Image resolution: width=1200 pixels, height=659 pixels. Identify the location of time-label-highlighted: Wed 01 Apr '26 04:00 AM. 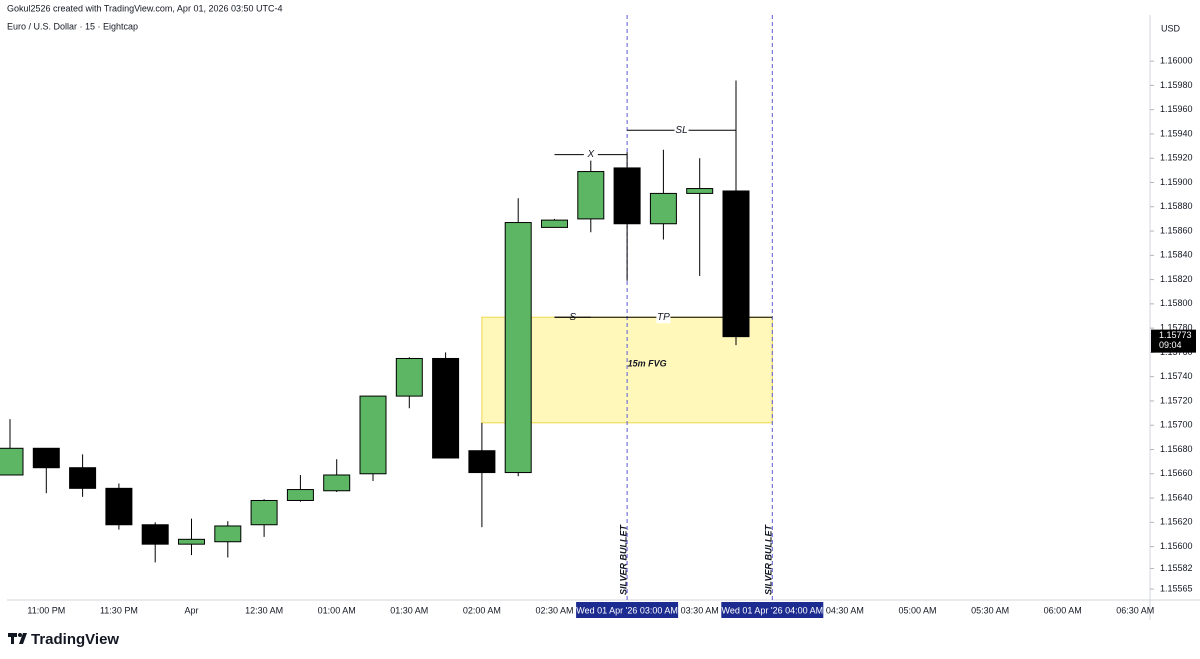
(772, 610).